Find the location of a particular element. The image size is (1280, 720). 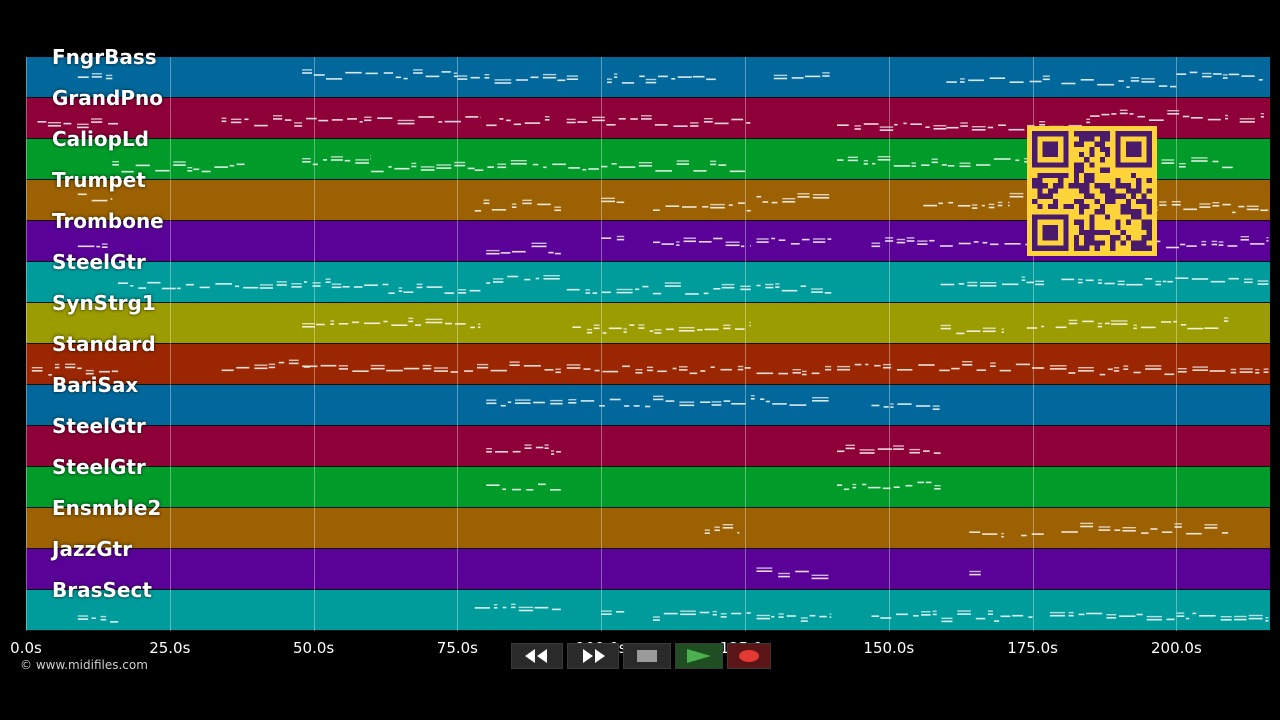

play-button is located at coordinates (699, 656).